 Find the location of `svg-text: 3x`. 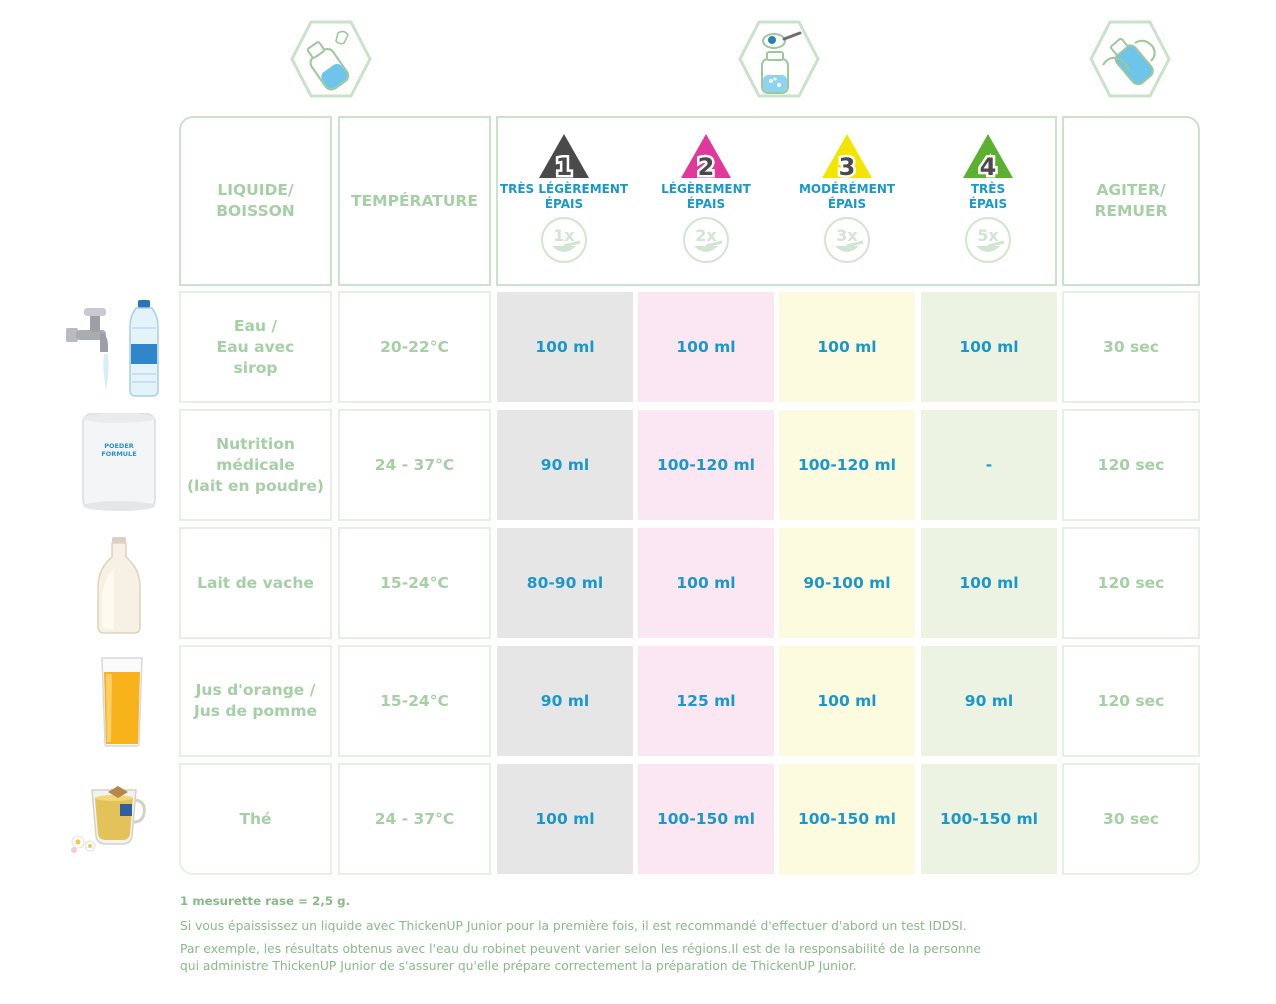

svg-text: 3x is located at coordinates (847, 235).